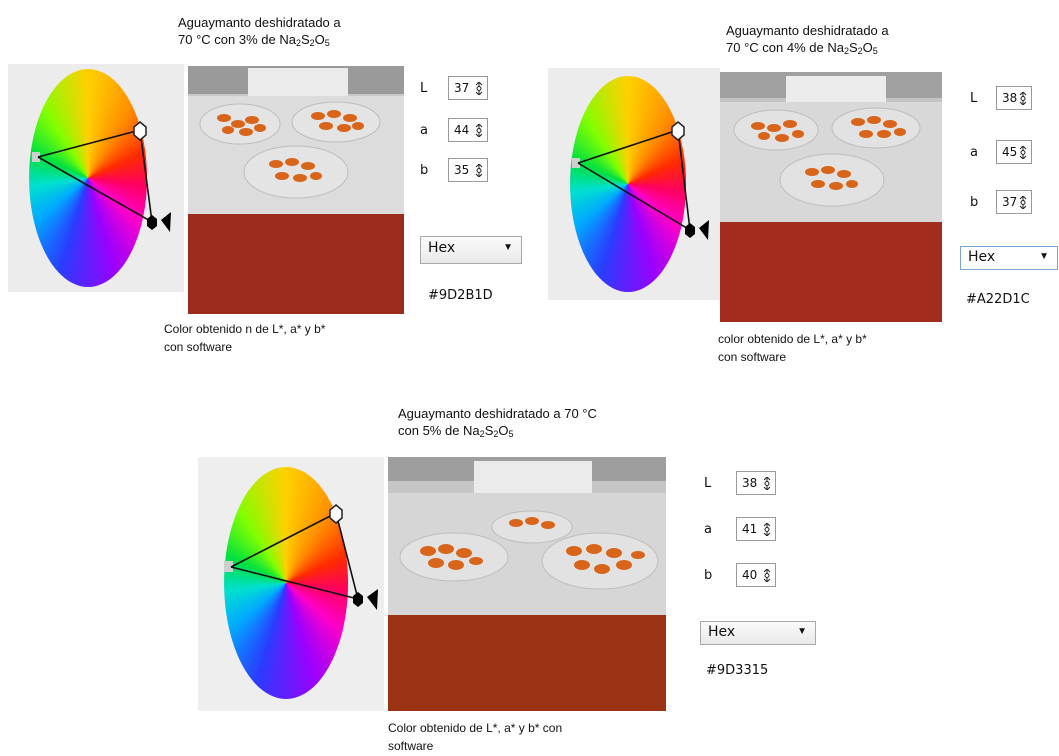 This screenshot has width=1059, height=756. What do you see at coordinates (1014, 202) in the screenshot?
I see `lab-b-input: 37` at bounding box center [1014, 202].